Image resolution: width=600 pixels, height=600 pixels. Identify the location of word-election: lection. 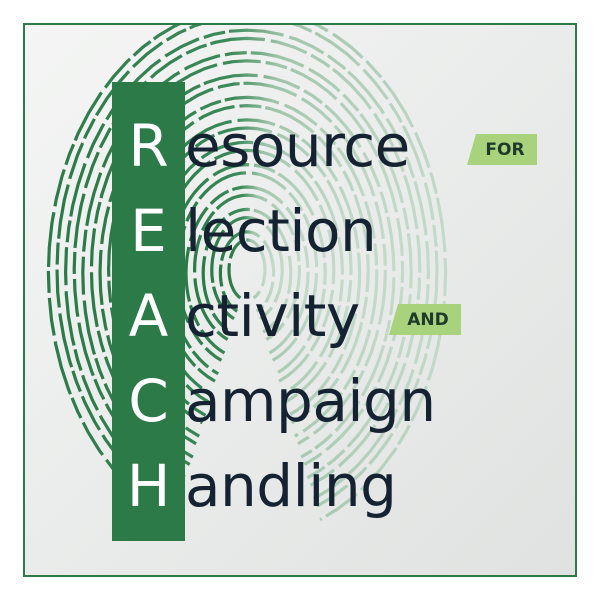
(281, 231).